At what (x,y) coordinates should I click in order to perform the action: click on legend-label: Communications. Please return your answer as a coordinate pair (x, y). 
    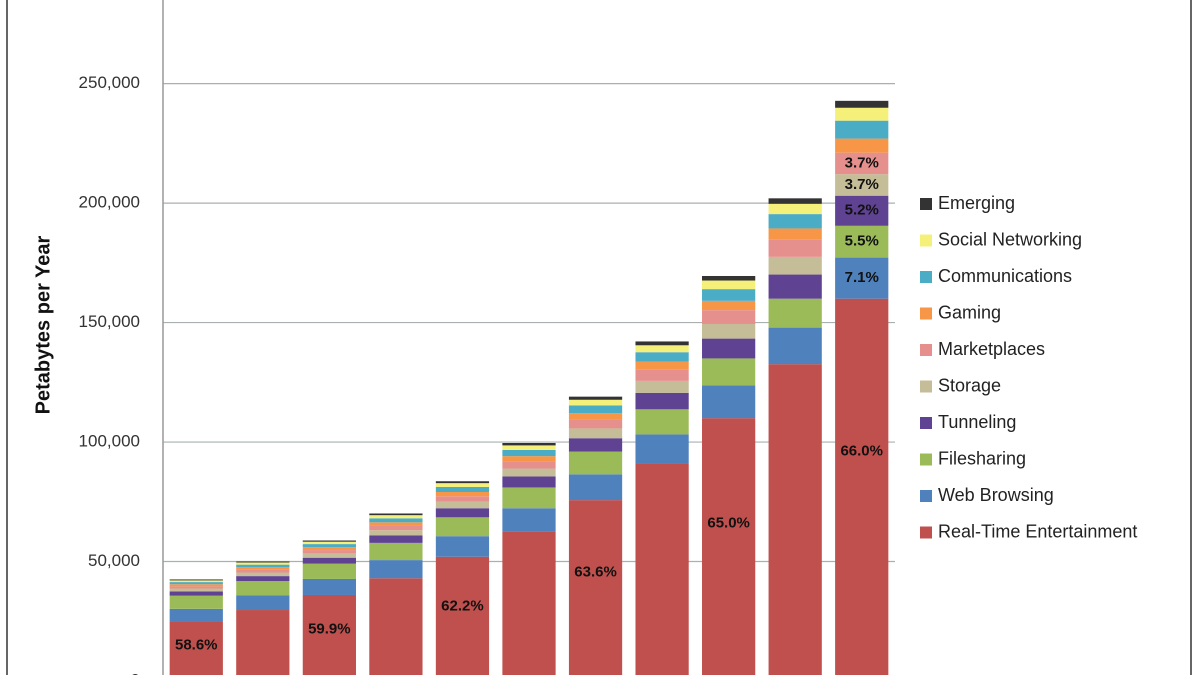
    Looking at the image, I should click on (1005, 276).